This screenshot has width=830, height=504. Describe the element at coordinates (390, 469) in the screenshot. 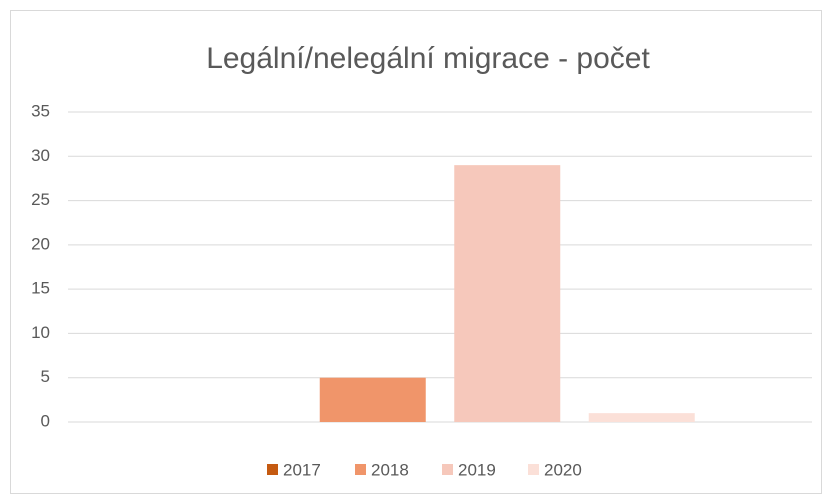

I see `legend-label: 2018` at that location.